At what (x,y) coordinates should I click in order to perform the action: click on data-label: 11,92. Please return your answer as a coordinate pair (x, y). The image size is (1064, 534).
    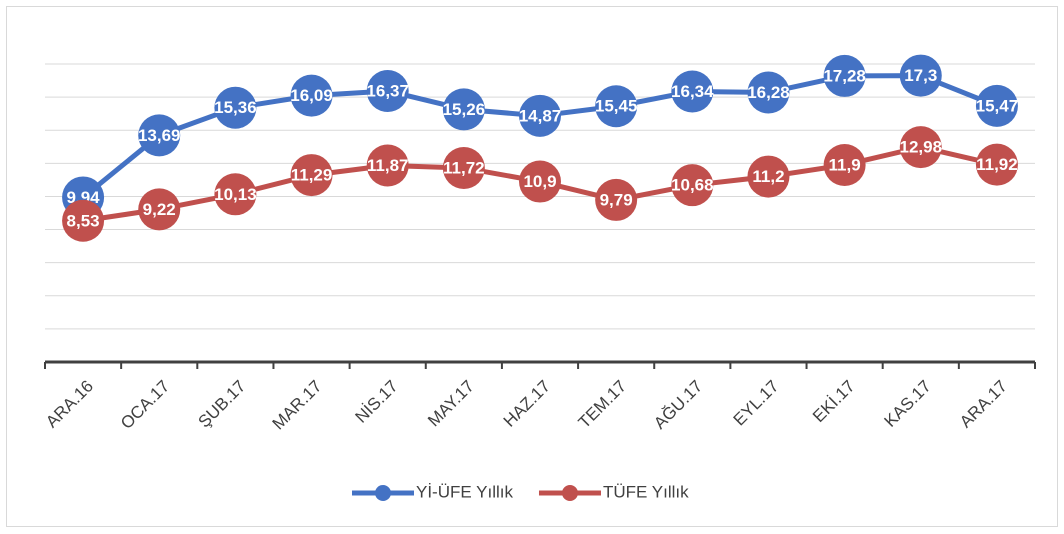
    Looking at the image, I should click on (997, 164).